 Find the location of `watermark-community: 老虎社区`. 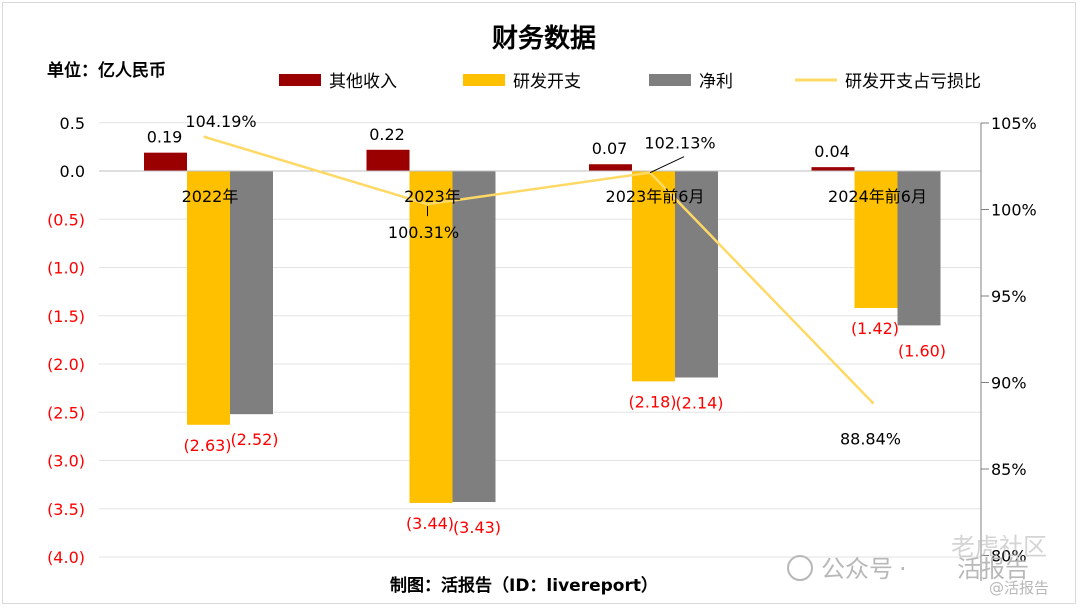

watermark-community: 老虎社区 is located at coordinates (999, 547).